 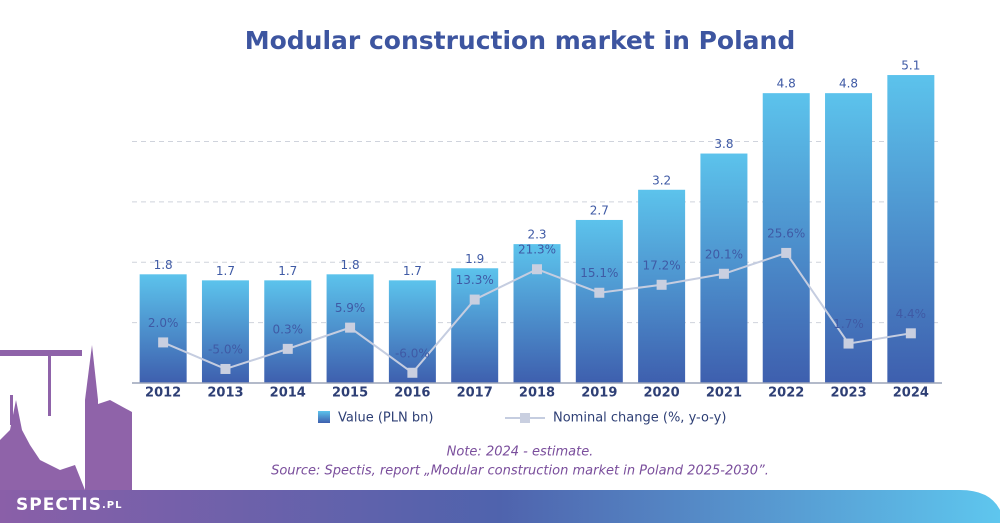 What do you see at coordinates (412, 353) in the screenshot?
I see `change-value-label: -6.0%` at bounding box center [412, 353].